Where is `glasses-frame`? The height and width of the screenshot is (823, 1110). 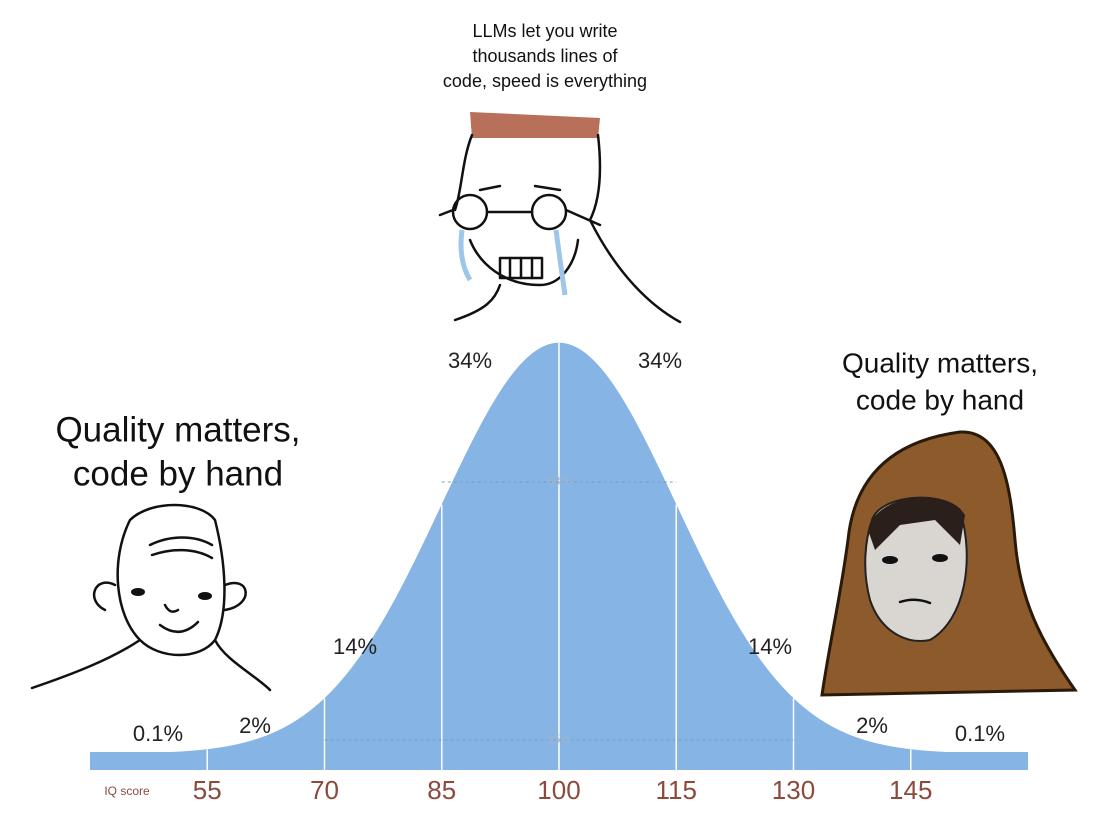 glasses-frame is located at coordinates (520, 205).